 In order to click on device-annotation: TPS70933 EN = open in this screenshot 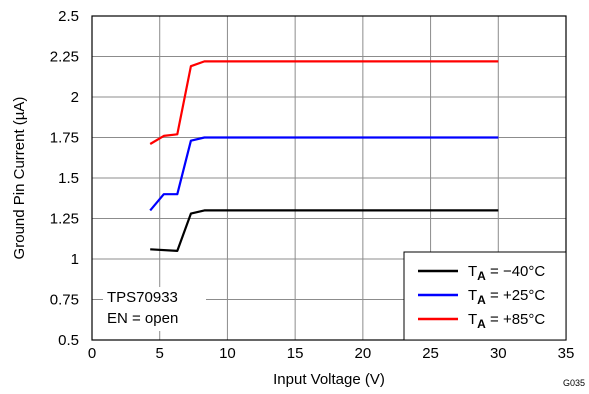, I will do `click(154, 309)`.